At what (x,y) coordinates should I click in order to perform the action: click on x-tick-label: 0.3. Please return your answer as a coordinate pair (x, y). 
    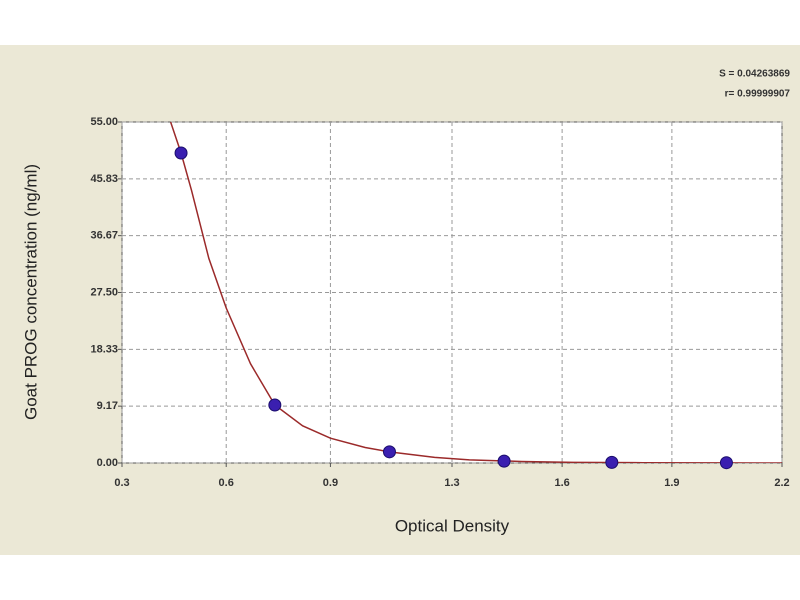
    Looking at the image, I should click on (121, 483).